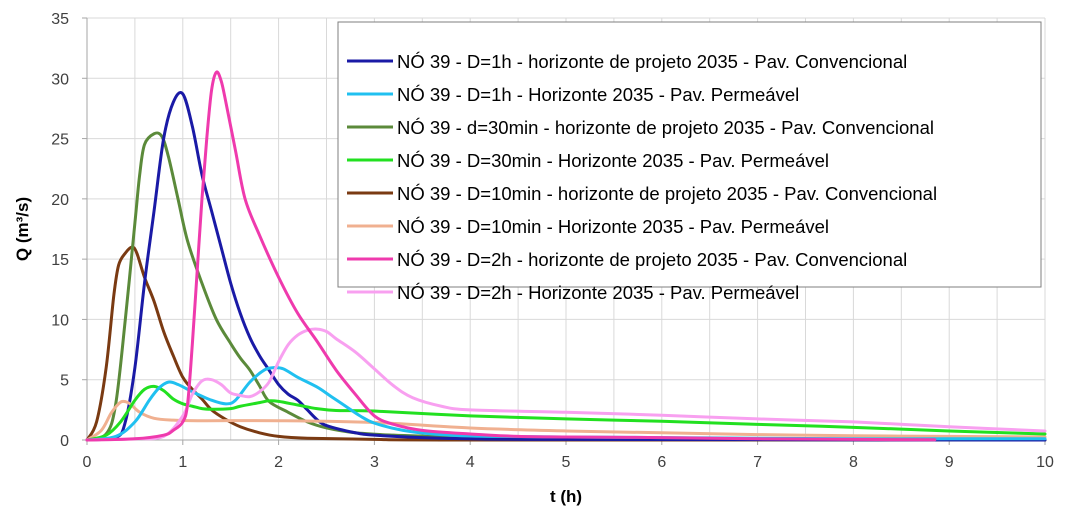  Describe the element at coordinates (60, 200) in the screenshot. I see `y-tick-label: 20` at that location.